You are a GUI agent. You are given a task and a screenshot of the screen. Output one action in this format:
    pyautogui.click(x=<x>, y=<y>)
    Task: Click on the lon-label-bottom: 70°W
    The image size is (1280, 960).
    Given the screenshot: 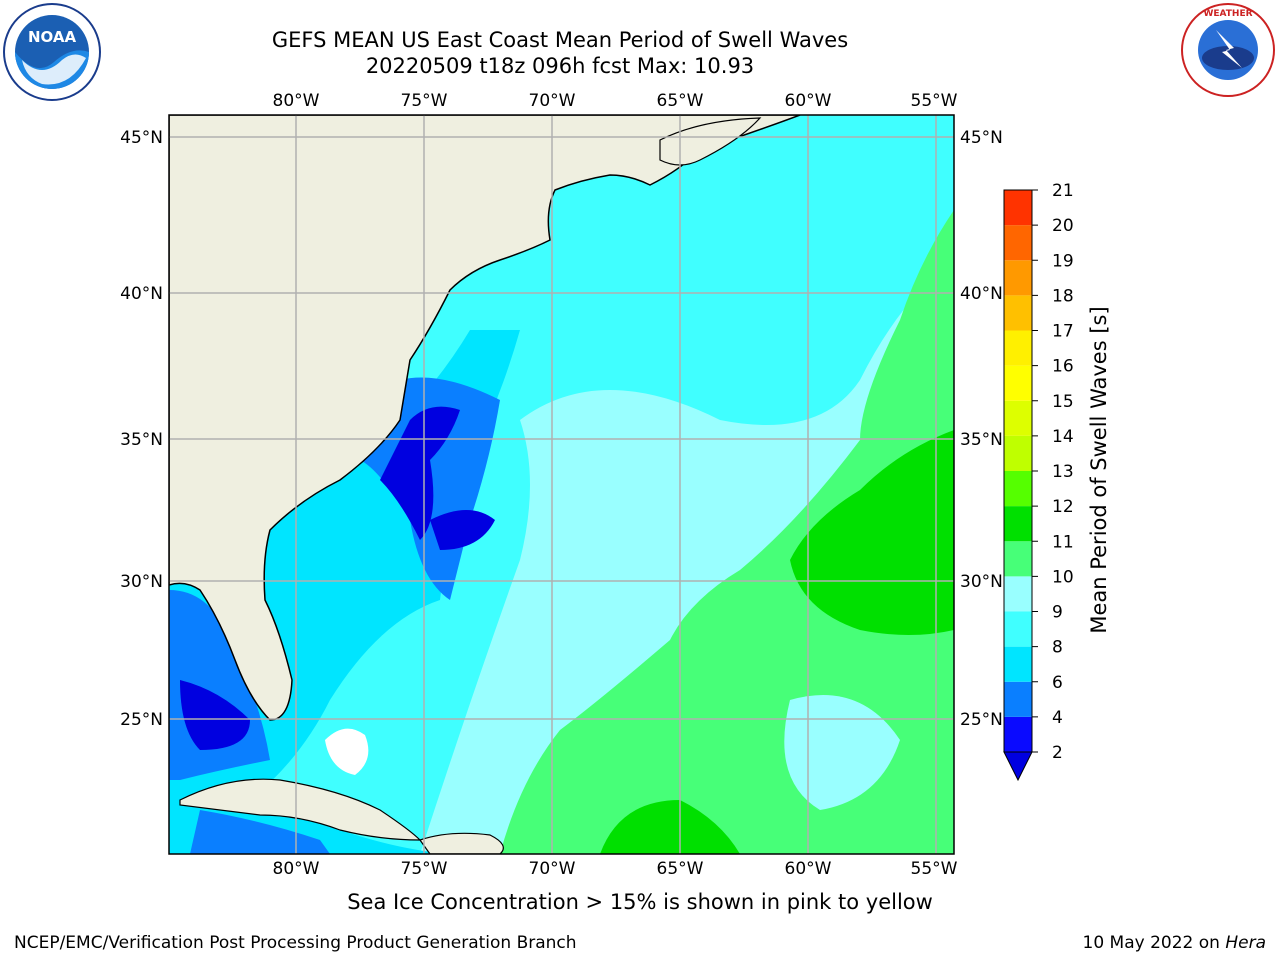 What is the action you would take?
    pyautogui.click(x=552, y=869)
    